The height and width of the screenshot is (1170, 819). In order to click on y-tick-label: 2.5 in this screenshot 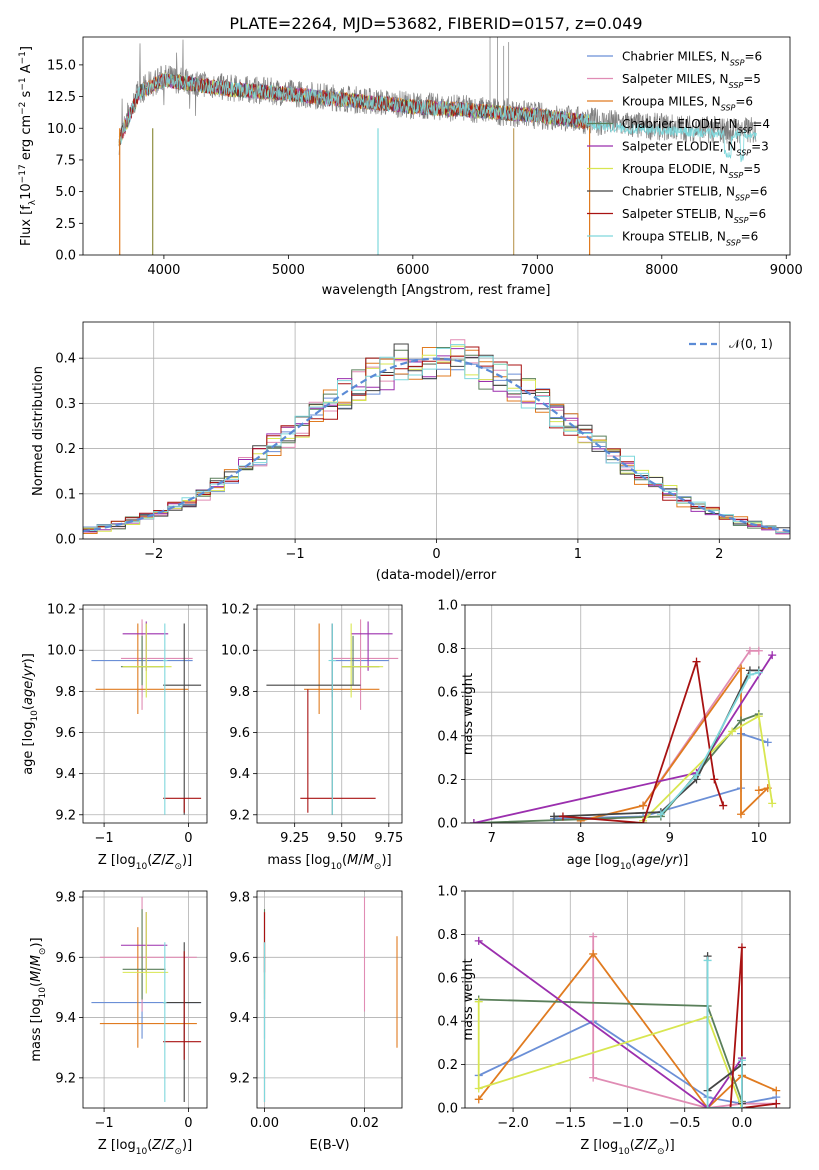, I will do `click(65, 224)`.